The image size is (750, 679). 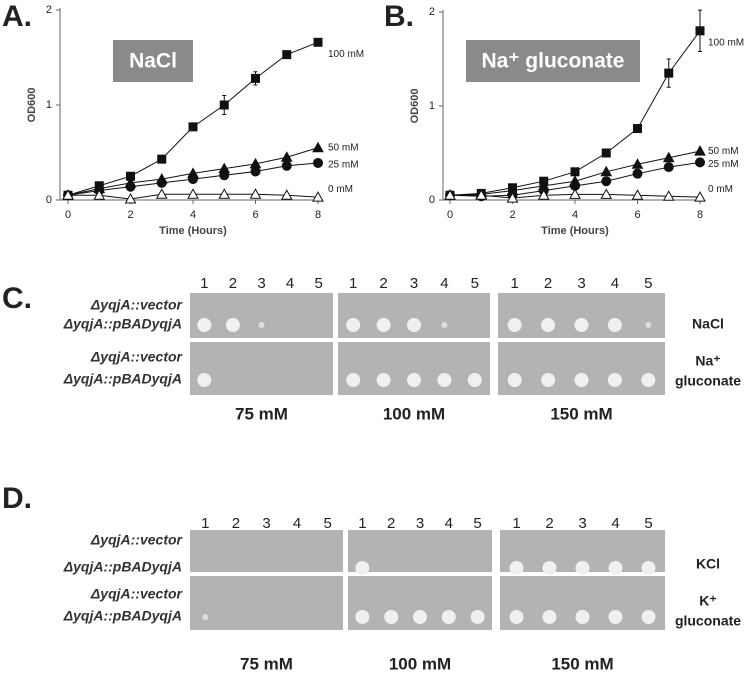 I want to click on y-tick-label: 2, so click(x=432, y=12).